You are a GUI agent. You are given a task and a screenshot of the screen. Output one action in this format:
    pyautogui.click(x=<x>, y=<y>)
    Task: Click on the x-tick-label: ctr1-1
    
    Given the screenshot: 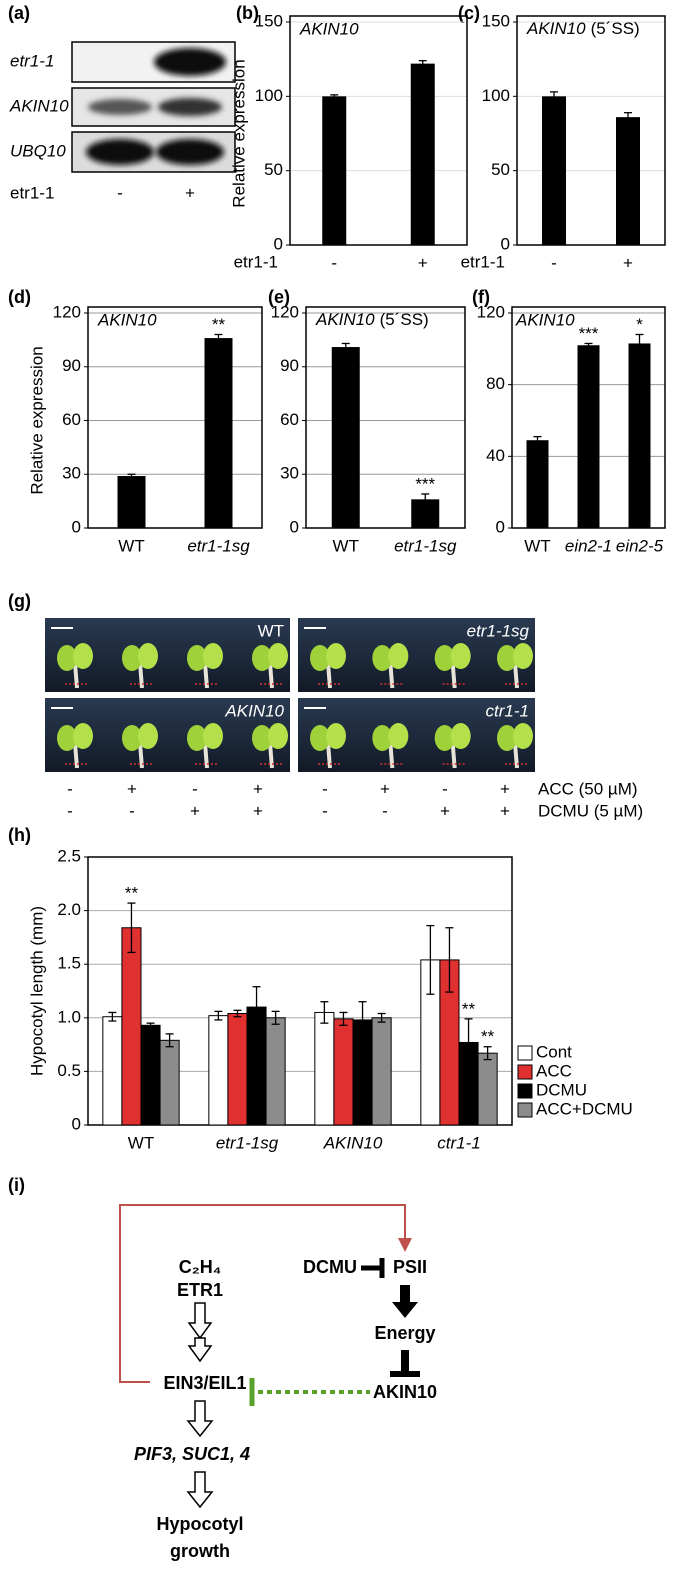 What is the action you would take?
    pyautogui.click(x=458, y=1142)
    